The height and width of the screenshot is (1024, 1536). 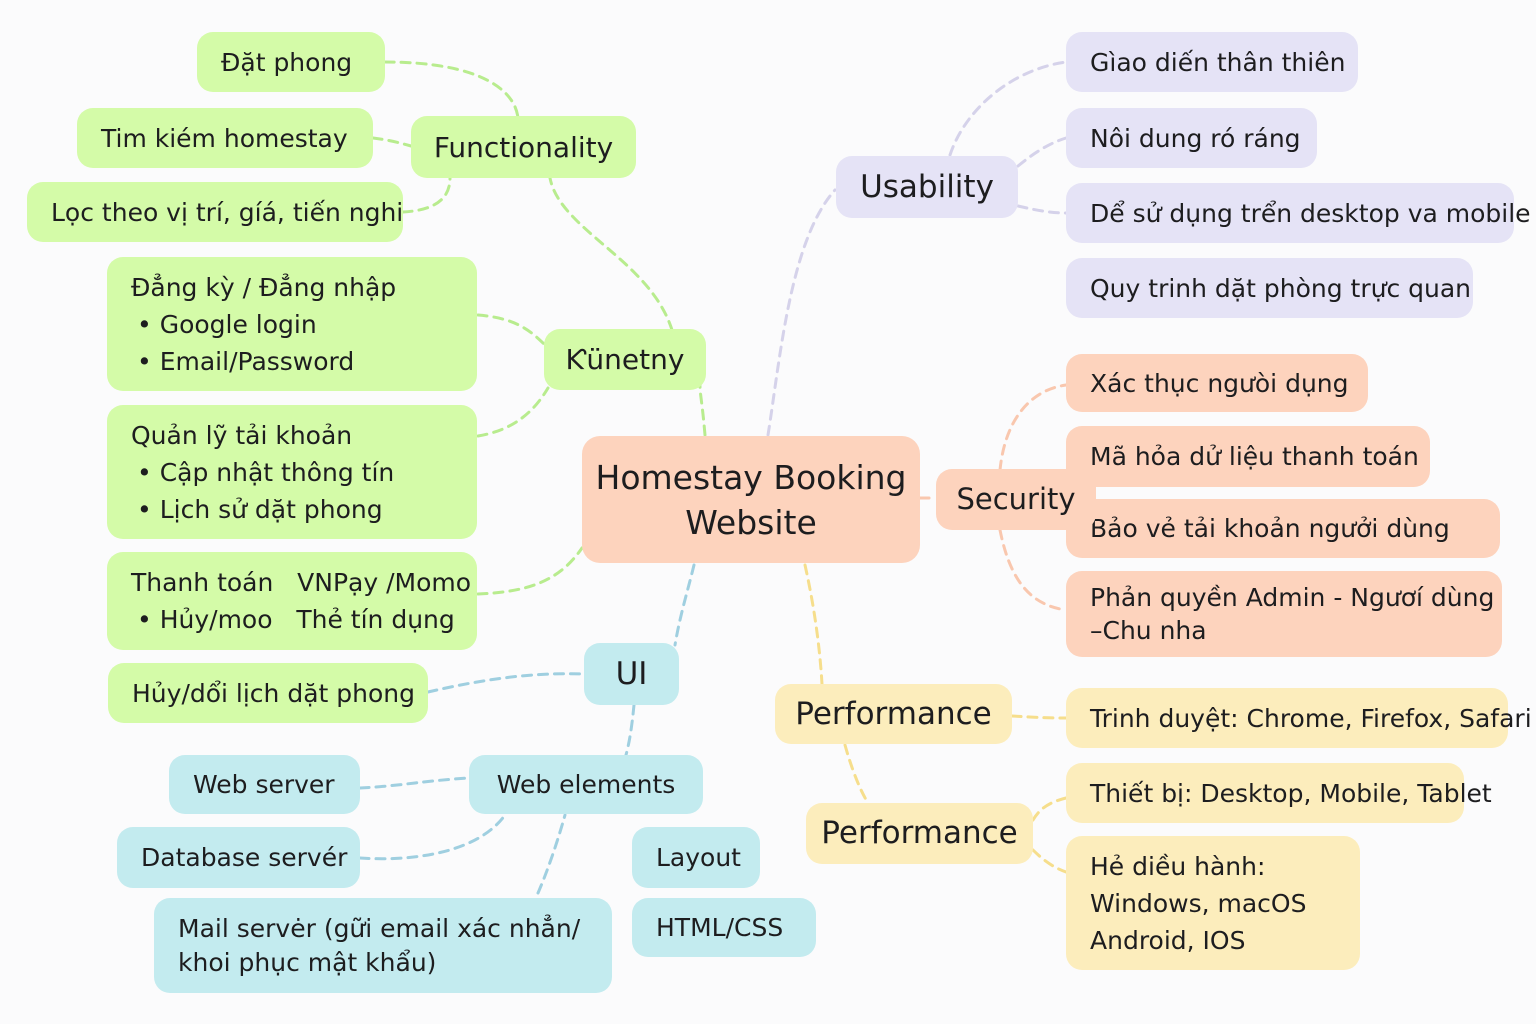 I want to click on account-bullet-update: • Cập nhật thông tín, so click(x=266, y=472).